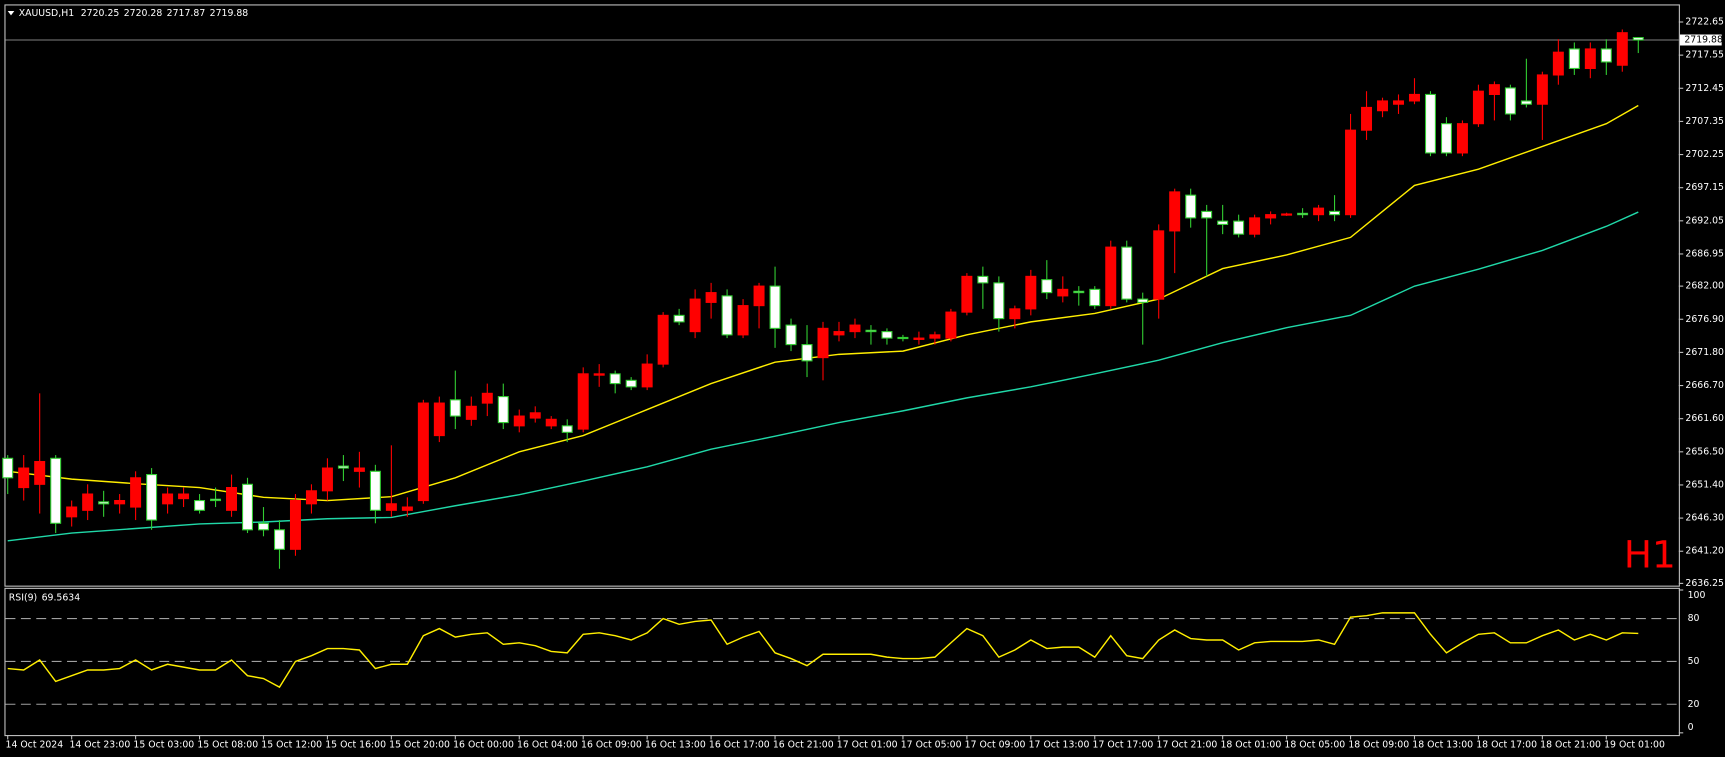 This screenshot has width=1725, height=757. What do you see at coordinates (547, 744) in the screenshot?
I see `x-tick-label: 16 Oct 04:00` at bounding box center [547, 744].